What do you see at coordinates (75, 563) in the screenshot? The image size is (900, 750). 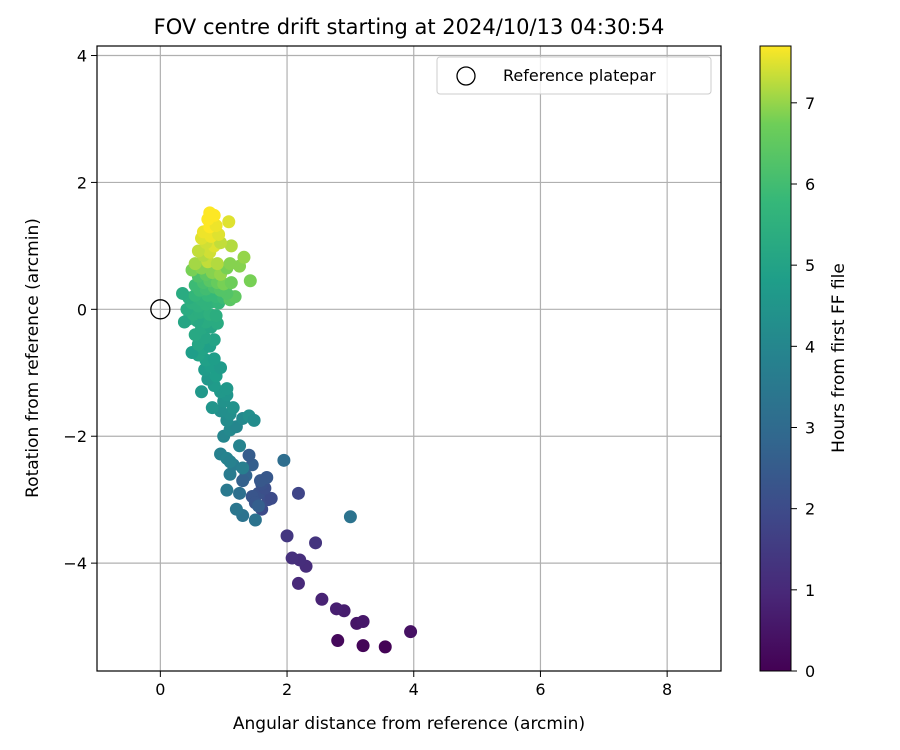 I see `y-tick-label: −4` at bounding box center [75, 563].